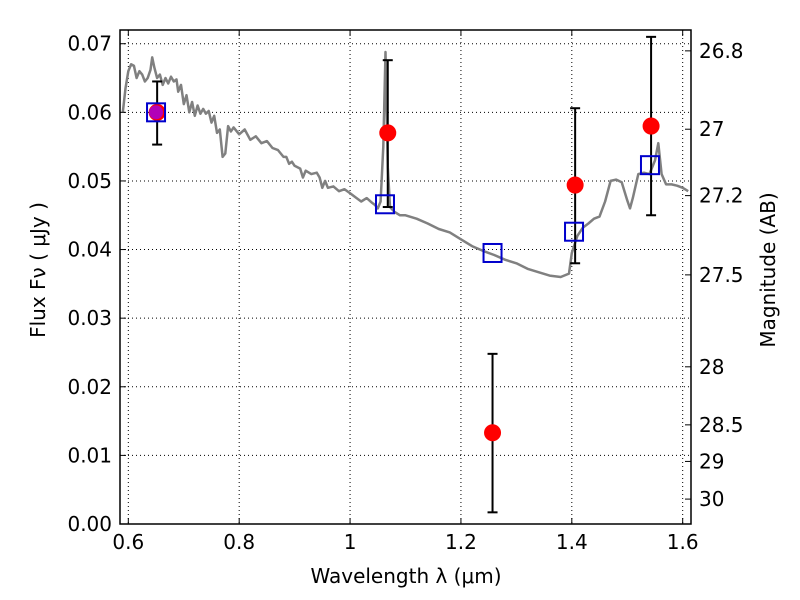 The image size is (800, 600). I want to click on x-tick-label: 0.6, so click(128, 542).